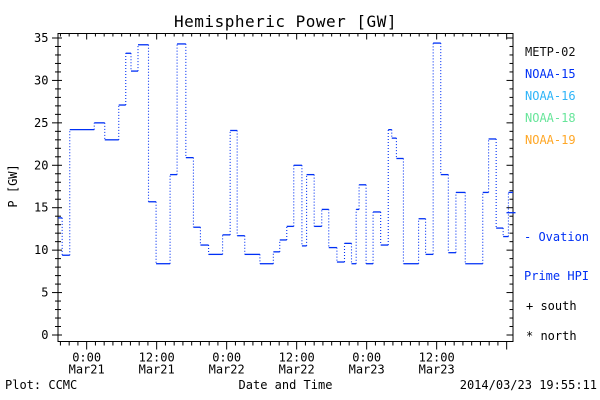 The height and width of the screenshot is (400, 600). Describe the element at coordinates (556, 257) in the screenshot. I see `ovation-legend: - Ovation Prime HPI` at that location.